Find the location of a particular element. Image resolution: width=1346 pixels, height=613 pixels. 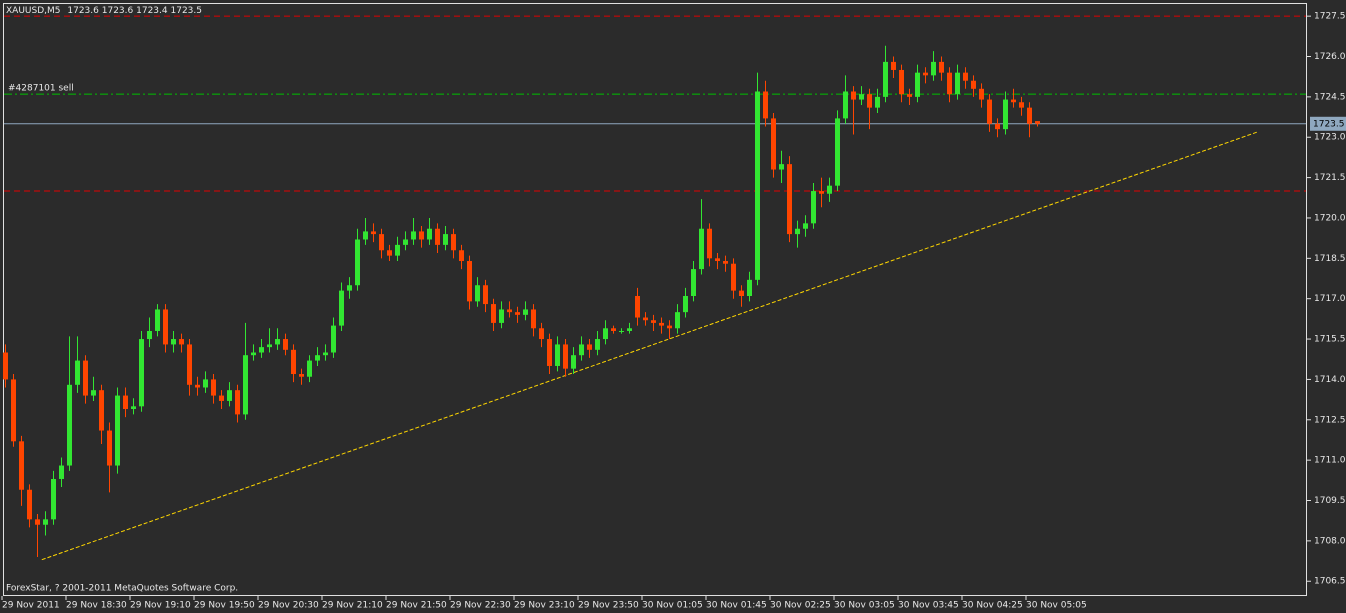

symbol: XAUUSD,M5 is located at coordinates (33, 11).